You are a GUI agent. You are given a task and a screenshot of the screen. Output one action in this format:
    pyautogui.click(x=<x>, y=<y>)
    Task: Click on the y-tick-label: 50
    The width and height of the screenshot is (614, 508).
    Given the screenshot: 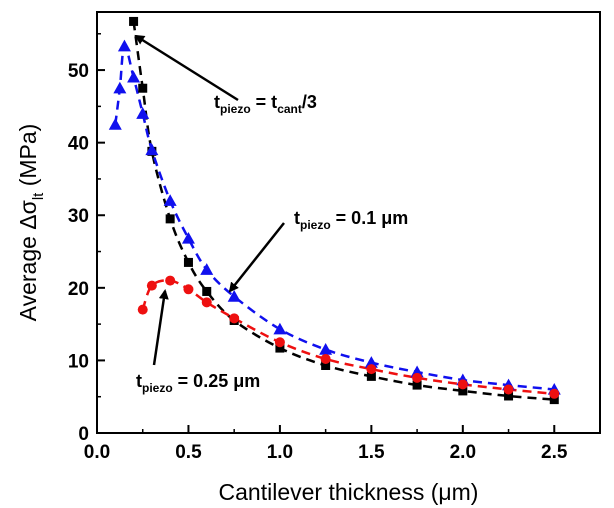 What is the action you would take?
    pyautogui.click(x=78, y=71)
    